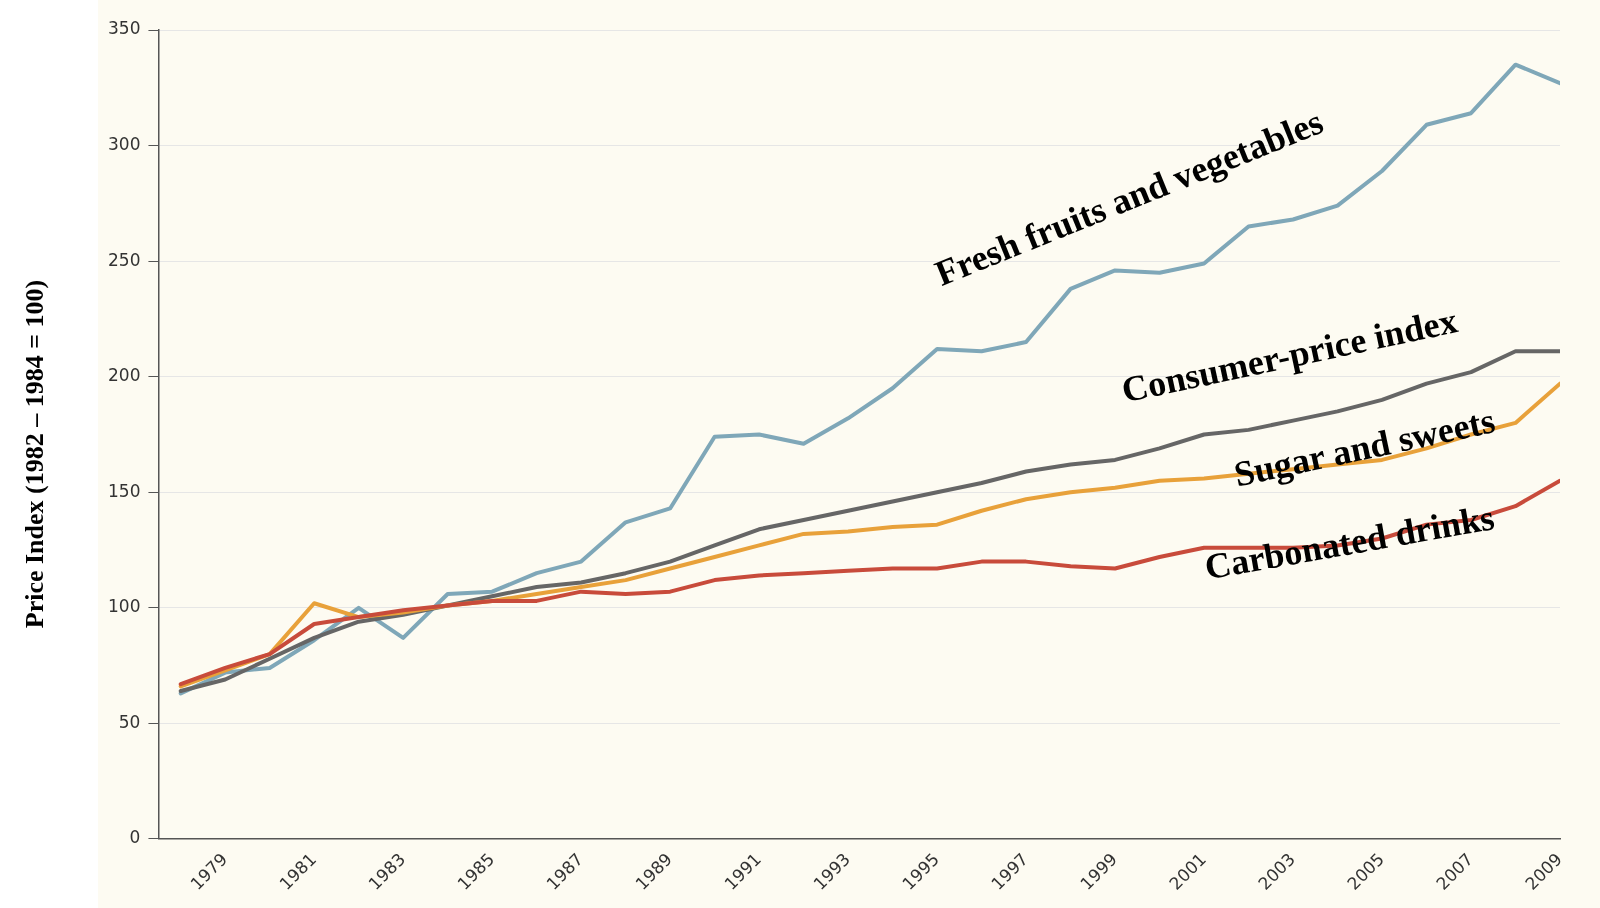 The image size is (1600, 908). Describe the element at coordinates (124, 375) in the screenshot. I see `y-tick-label: 200` at that location.